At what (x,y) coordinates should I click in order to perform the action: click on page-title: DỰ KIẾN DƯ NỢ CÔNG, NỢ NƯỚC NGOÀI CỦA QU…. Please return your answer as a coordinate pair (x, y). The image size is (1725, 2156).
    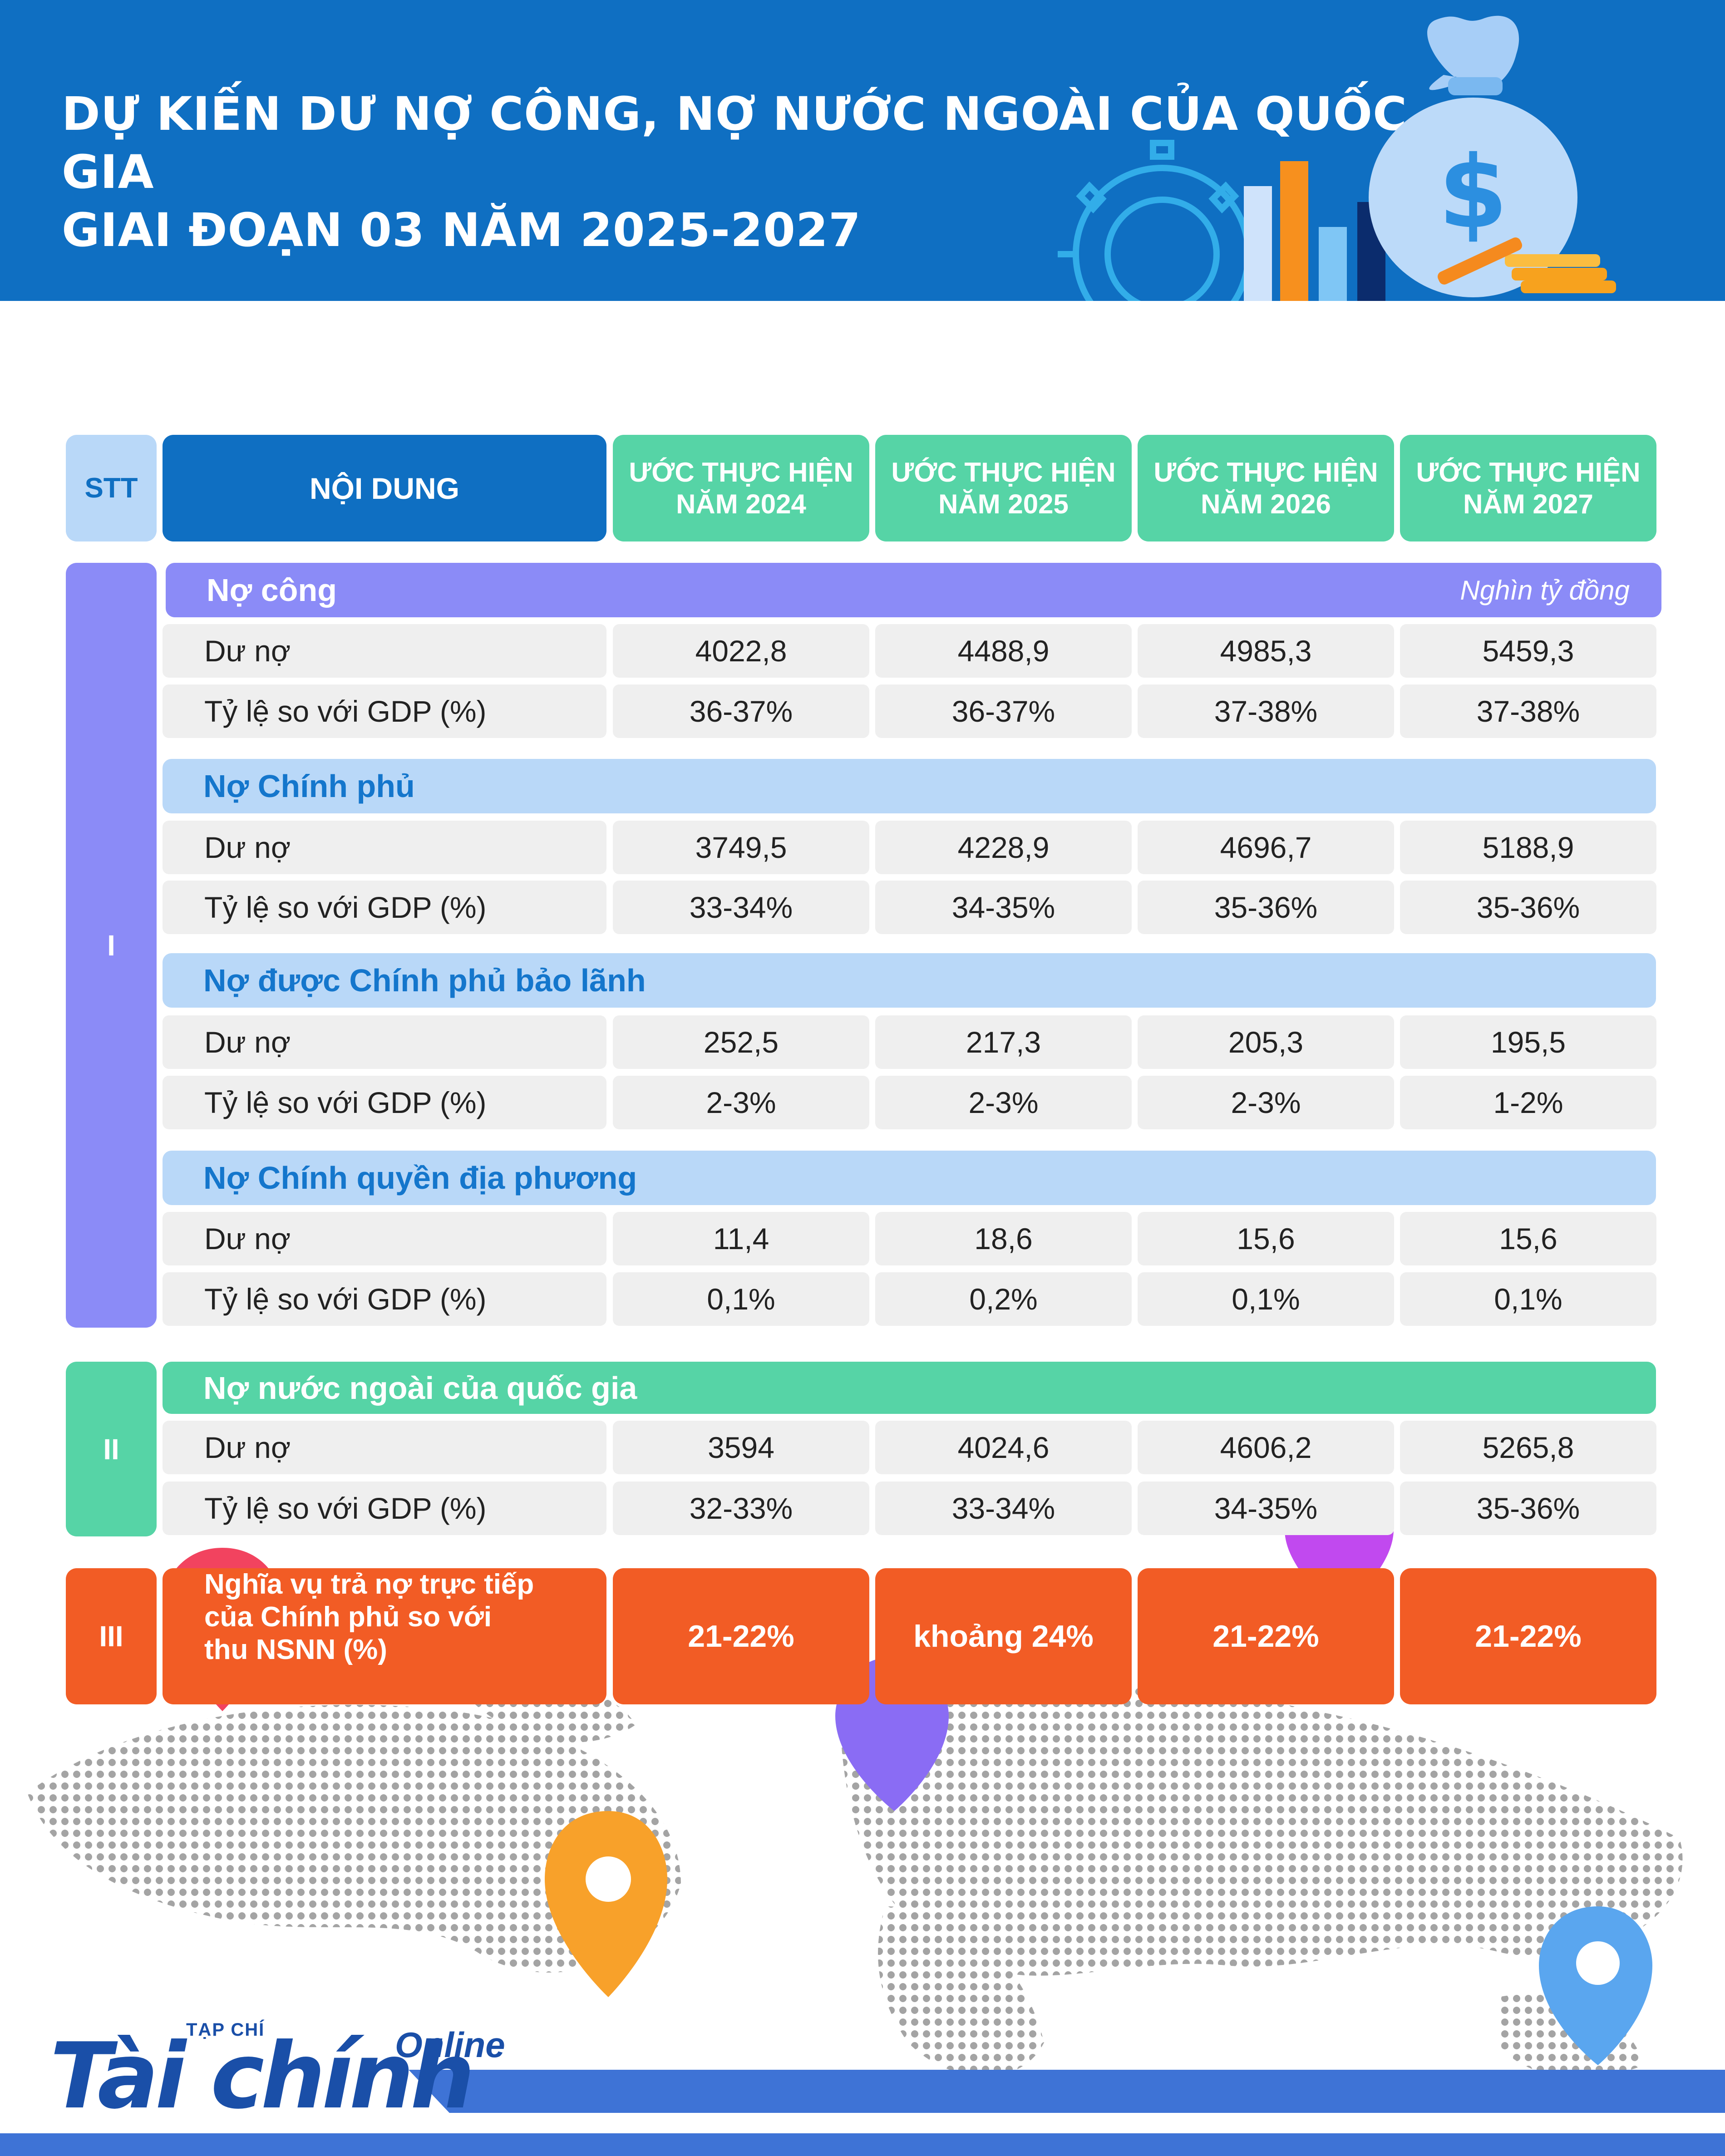
    Looking at the image, I should click on (766, 172).